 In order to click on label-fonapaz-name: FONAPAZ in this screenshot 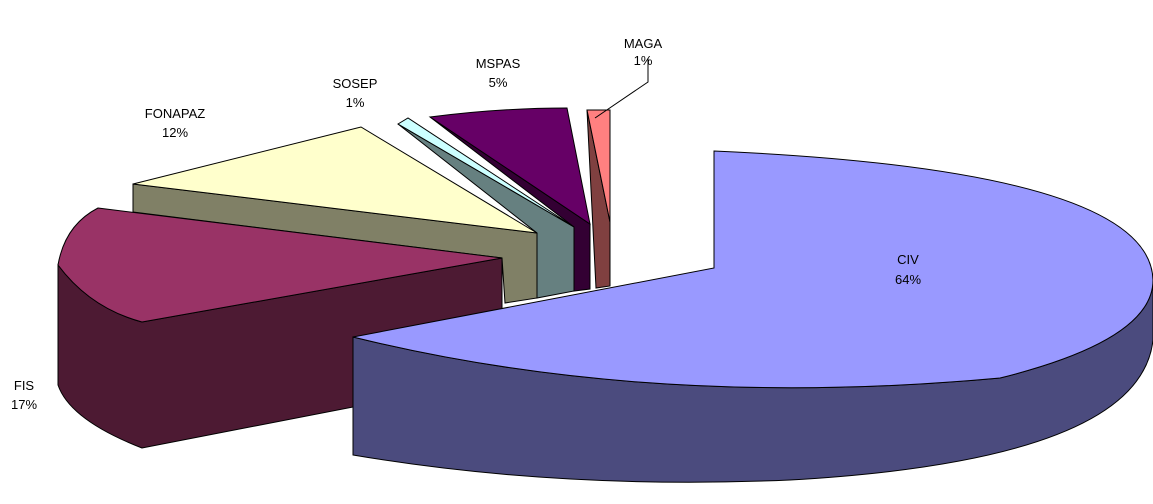, I will do `click(175, 113)`.